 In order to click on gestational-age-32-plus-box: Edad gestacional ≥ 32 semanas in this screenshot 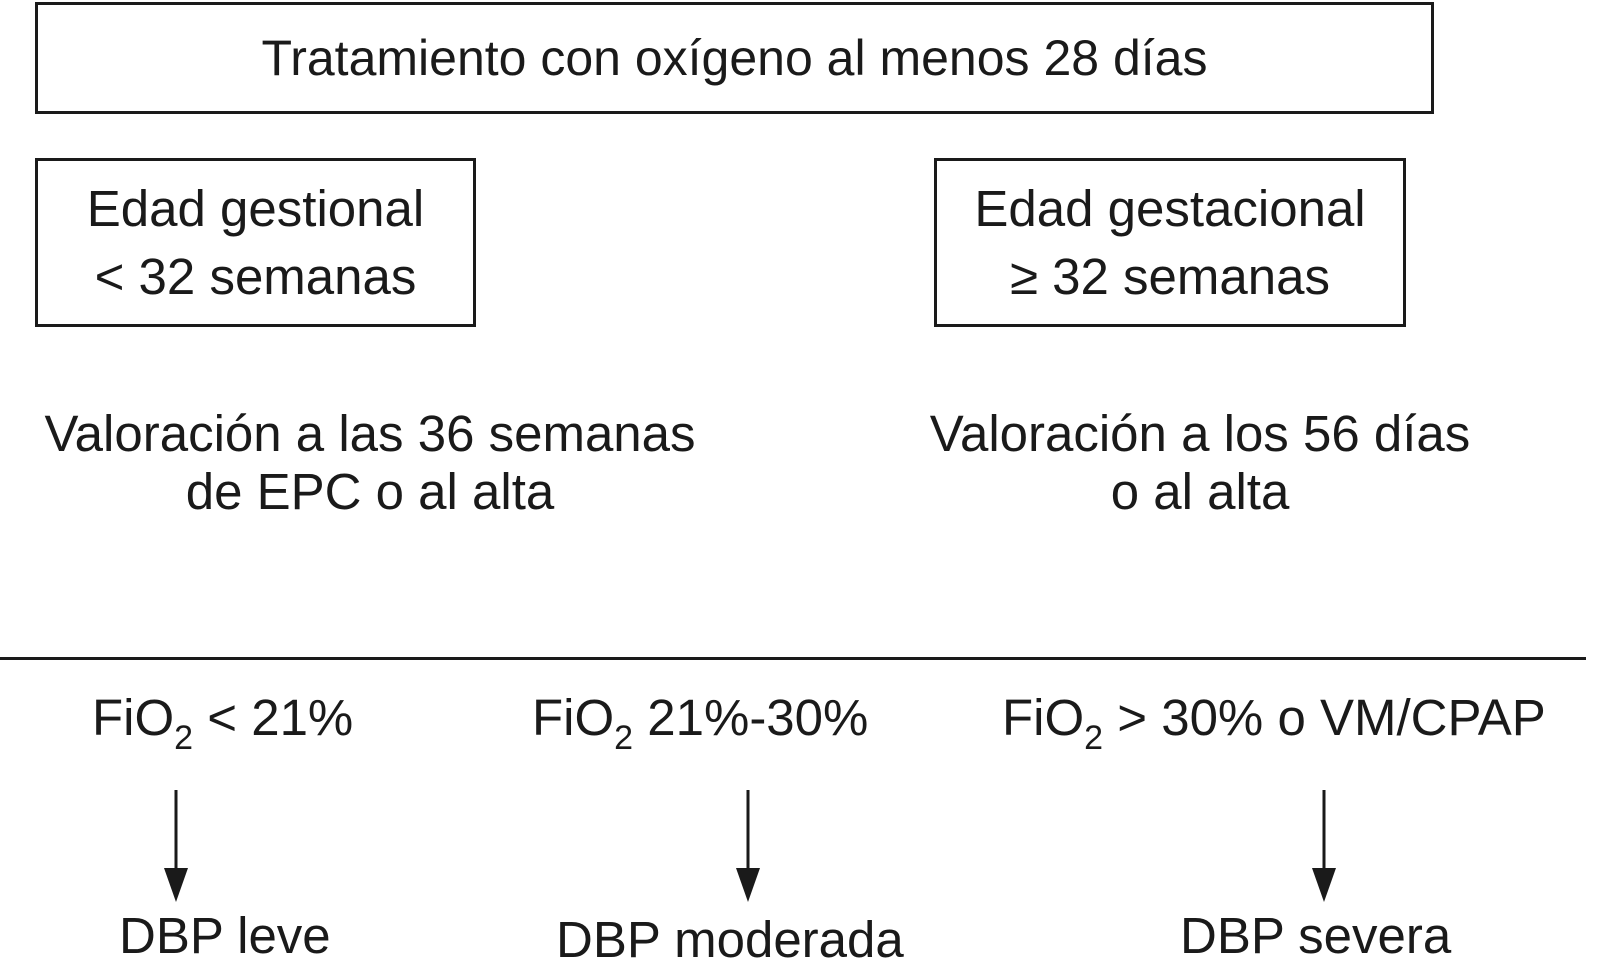, I will do `click(1170, 242)`.